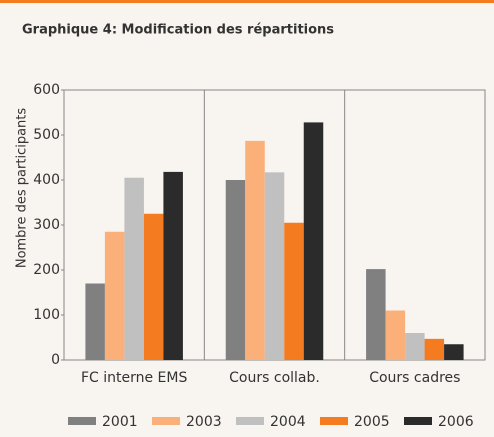  What do you see at coordinates (372, 422) in the screenshot?
I see `legend-label: 2005` at bounding box center [372, 422].